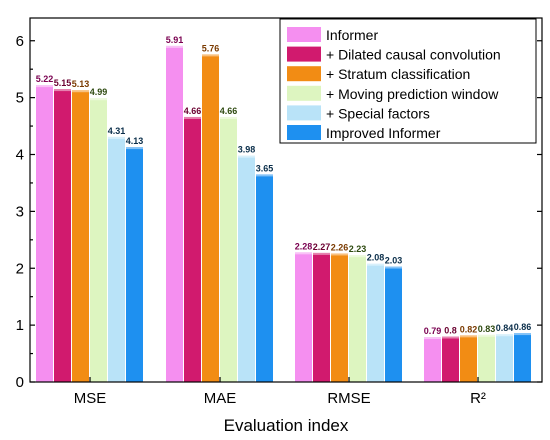 Image resolution: width=550 pixels, height=440 pixels. I want to click on legend-box, so click(408, 81).